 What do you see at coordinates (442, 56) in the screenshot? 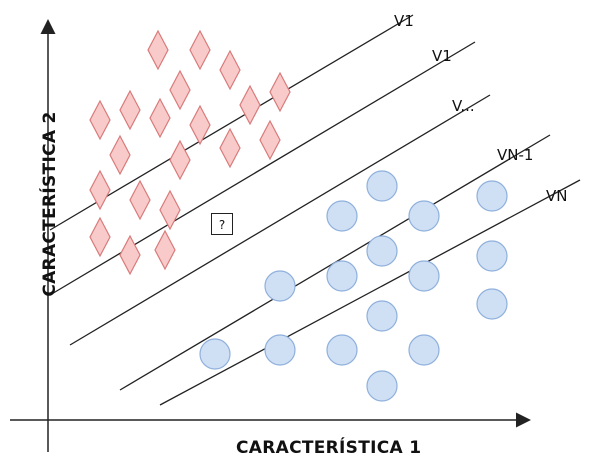
I see `line-label-2: V1` at bounding box center [442, 56].